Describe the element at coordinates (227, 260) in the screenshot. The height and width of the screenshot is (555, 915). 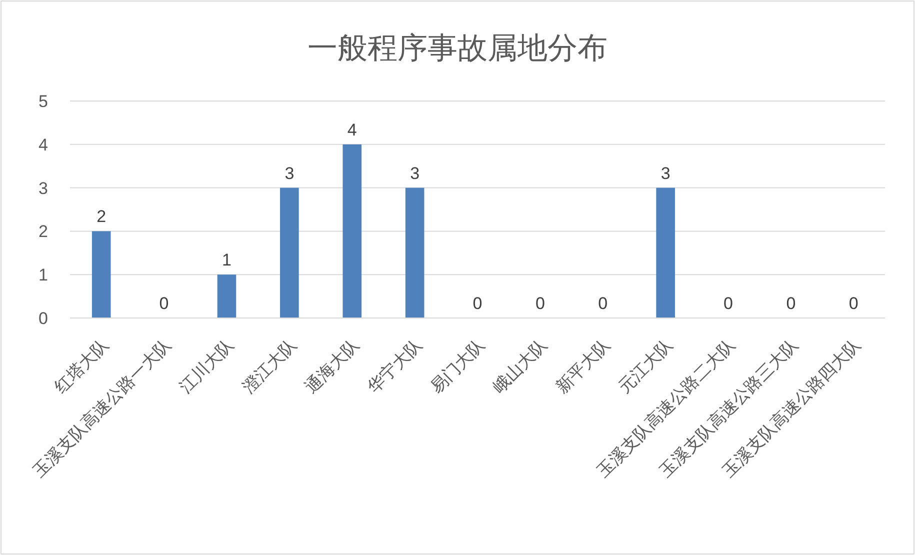
I see `data-label: 1` at that location.